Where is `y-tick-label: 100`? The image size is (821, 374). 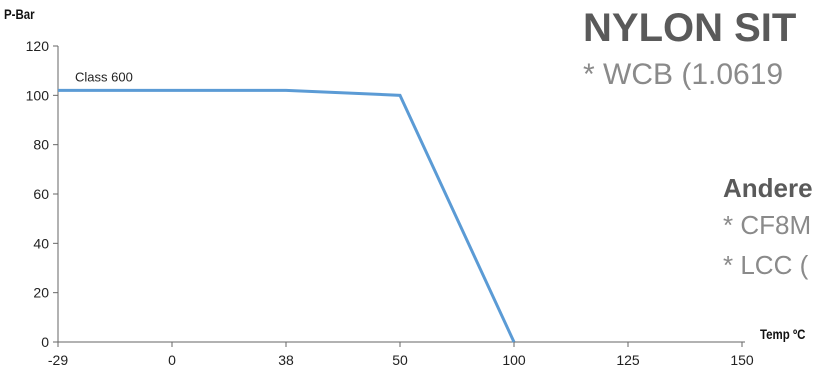
y-tick-label: 100 is located at coordinates (38, 95).